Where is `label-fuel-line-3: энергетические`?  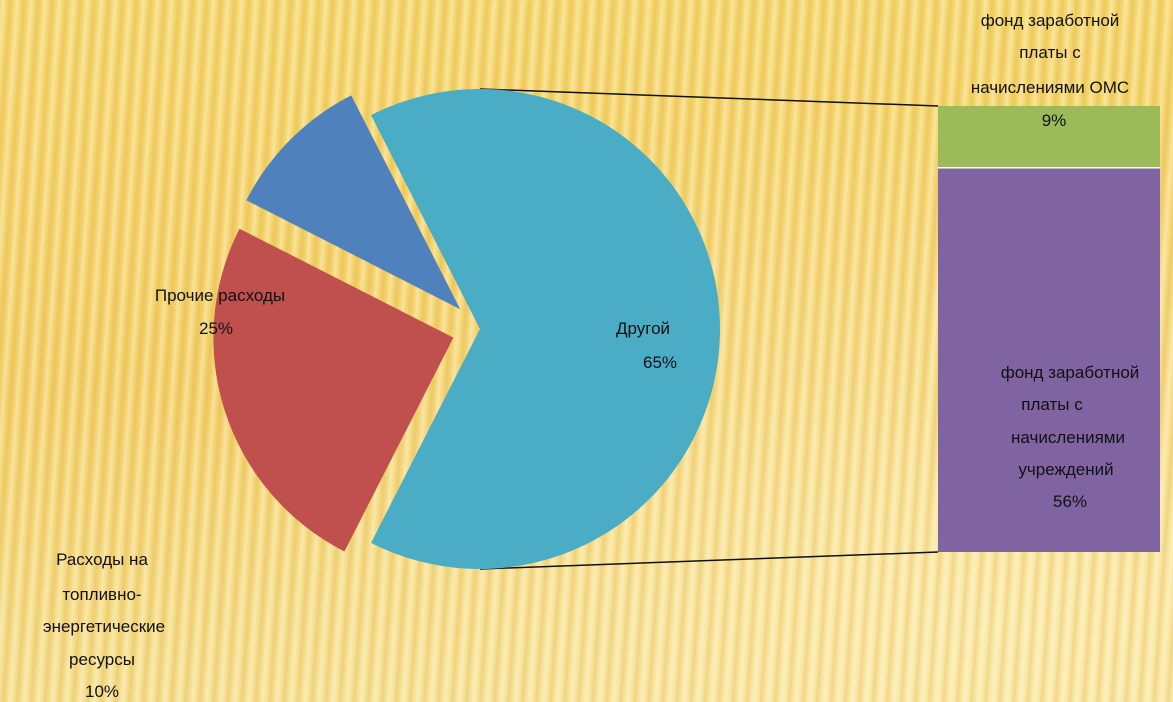
label-fuel-line-3: энергетические is located at coordinates (104, 626).